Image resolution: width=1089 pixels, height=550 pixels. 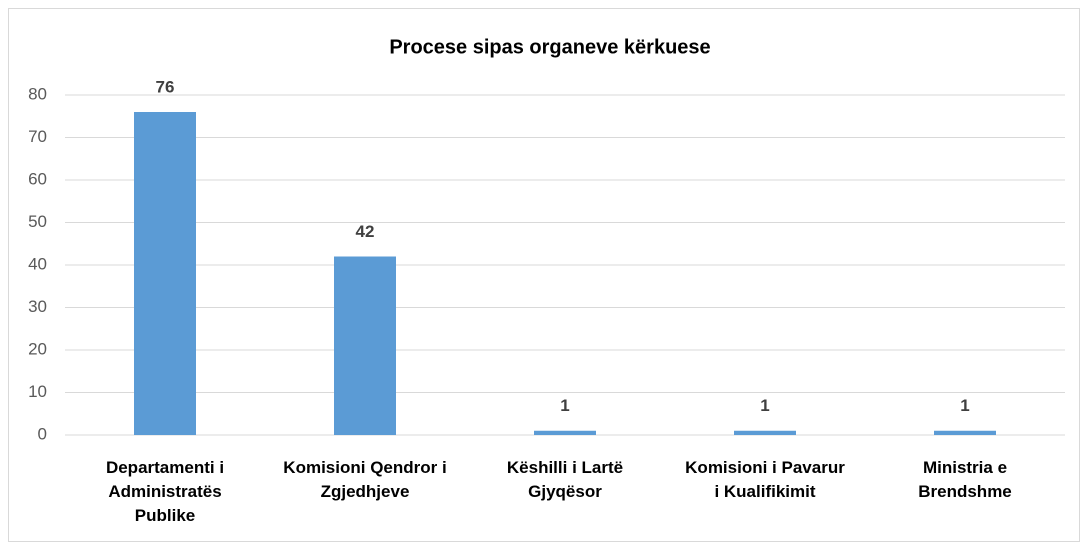 What do you see at coordinates (37, 136) in the screenshot?
I see `y-tick-label: 70` at bounding box center [37, 136].